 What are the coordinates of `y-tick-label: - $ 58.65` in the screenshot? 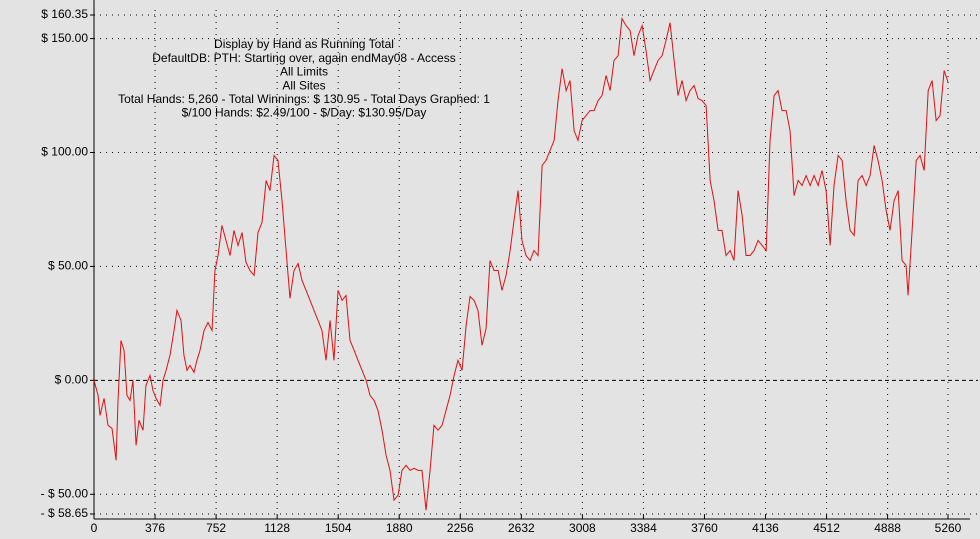 It's located at (65, 513).